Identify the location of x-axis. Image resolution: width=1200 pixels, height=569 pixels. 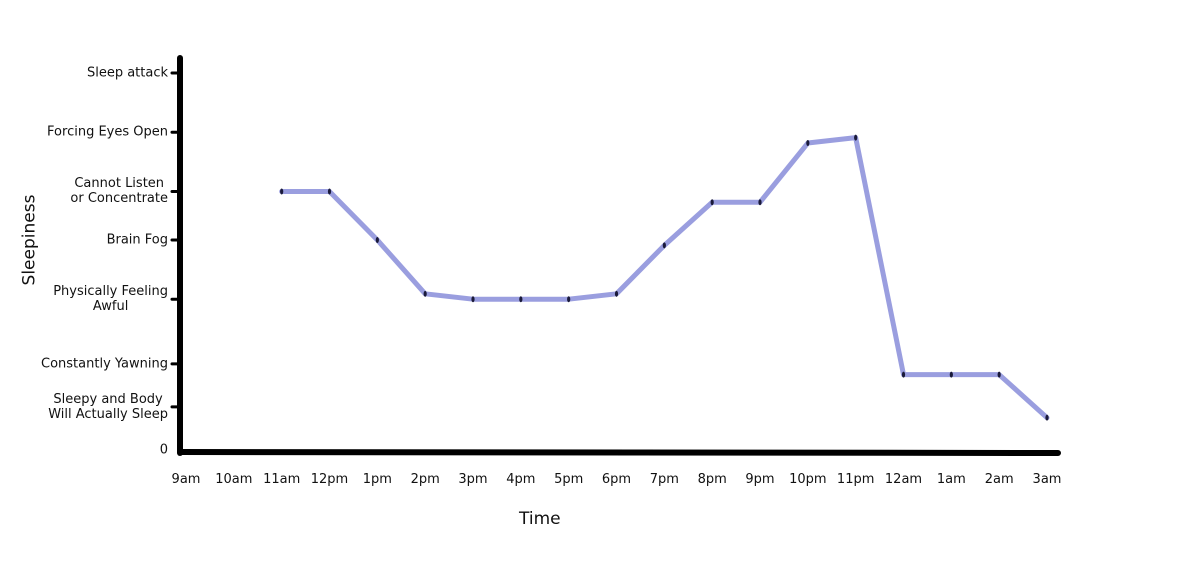
(619, 452).